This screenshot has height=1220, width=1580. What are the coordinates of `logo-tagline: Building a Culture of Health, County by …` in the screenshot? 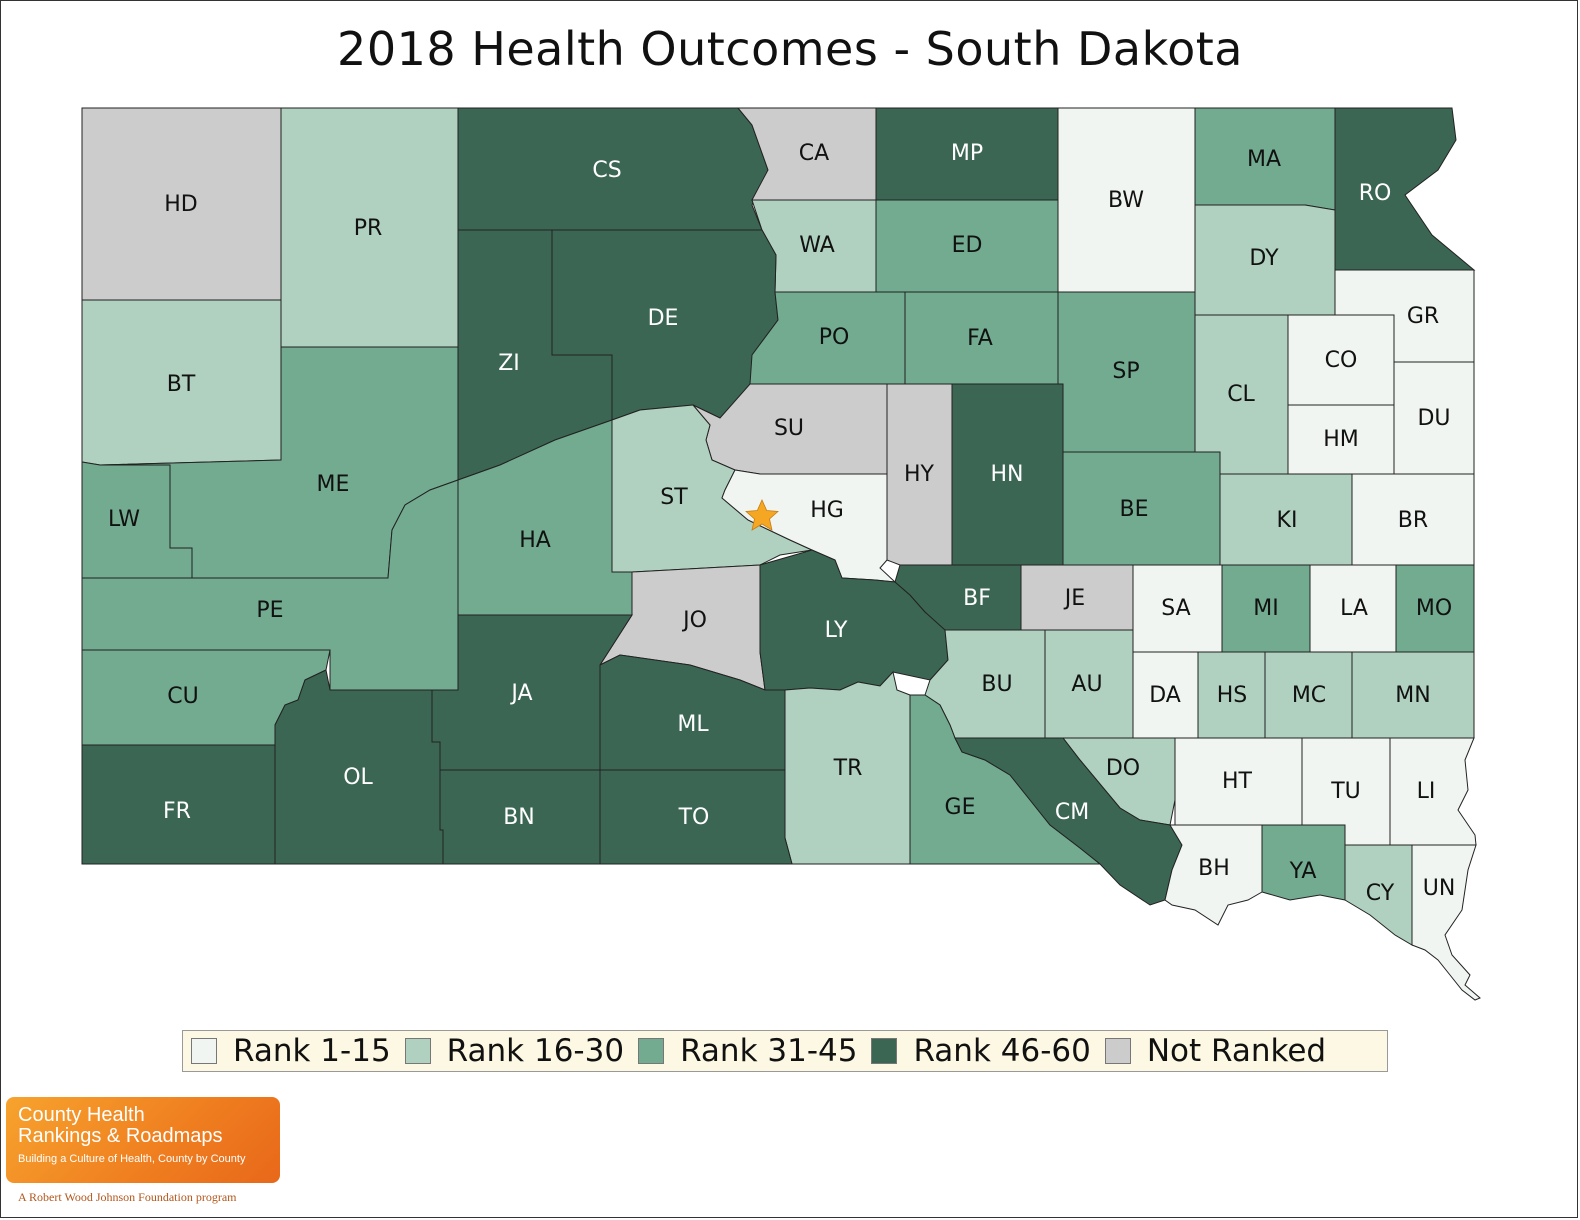 It's located at (132, 1159).